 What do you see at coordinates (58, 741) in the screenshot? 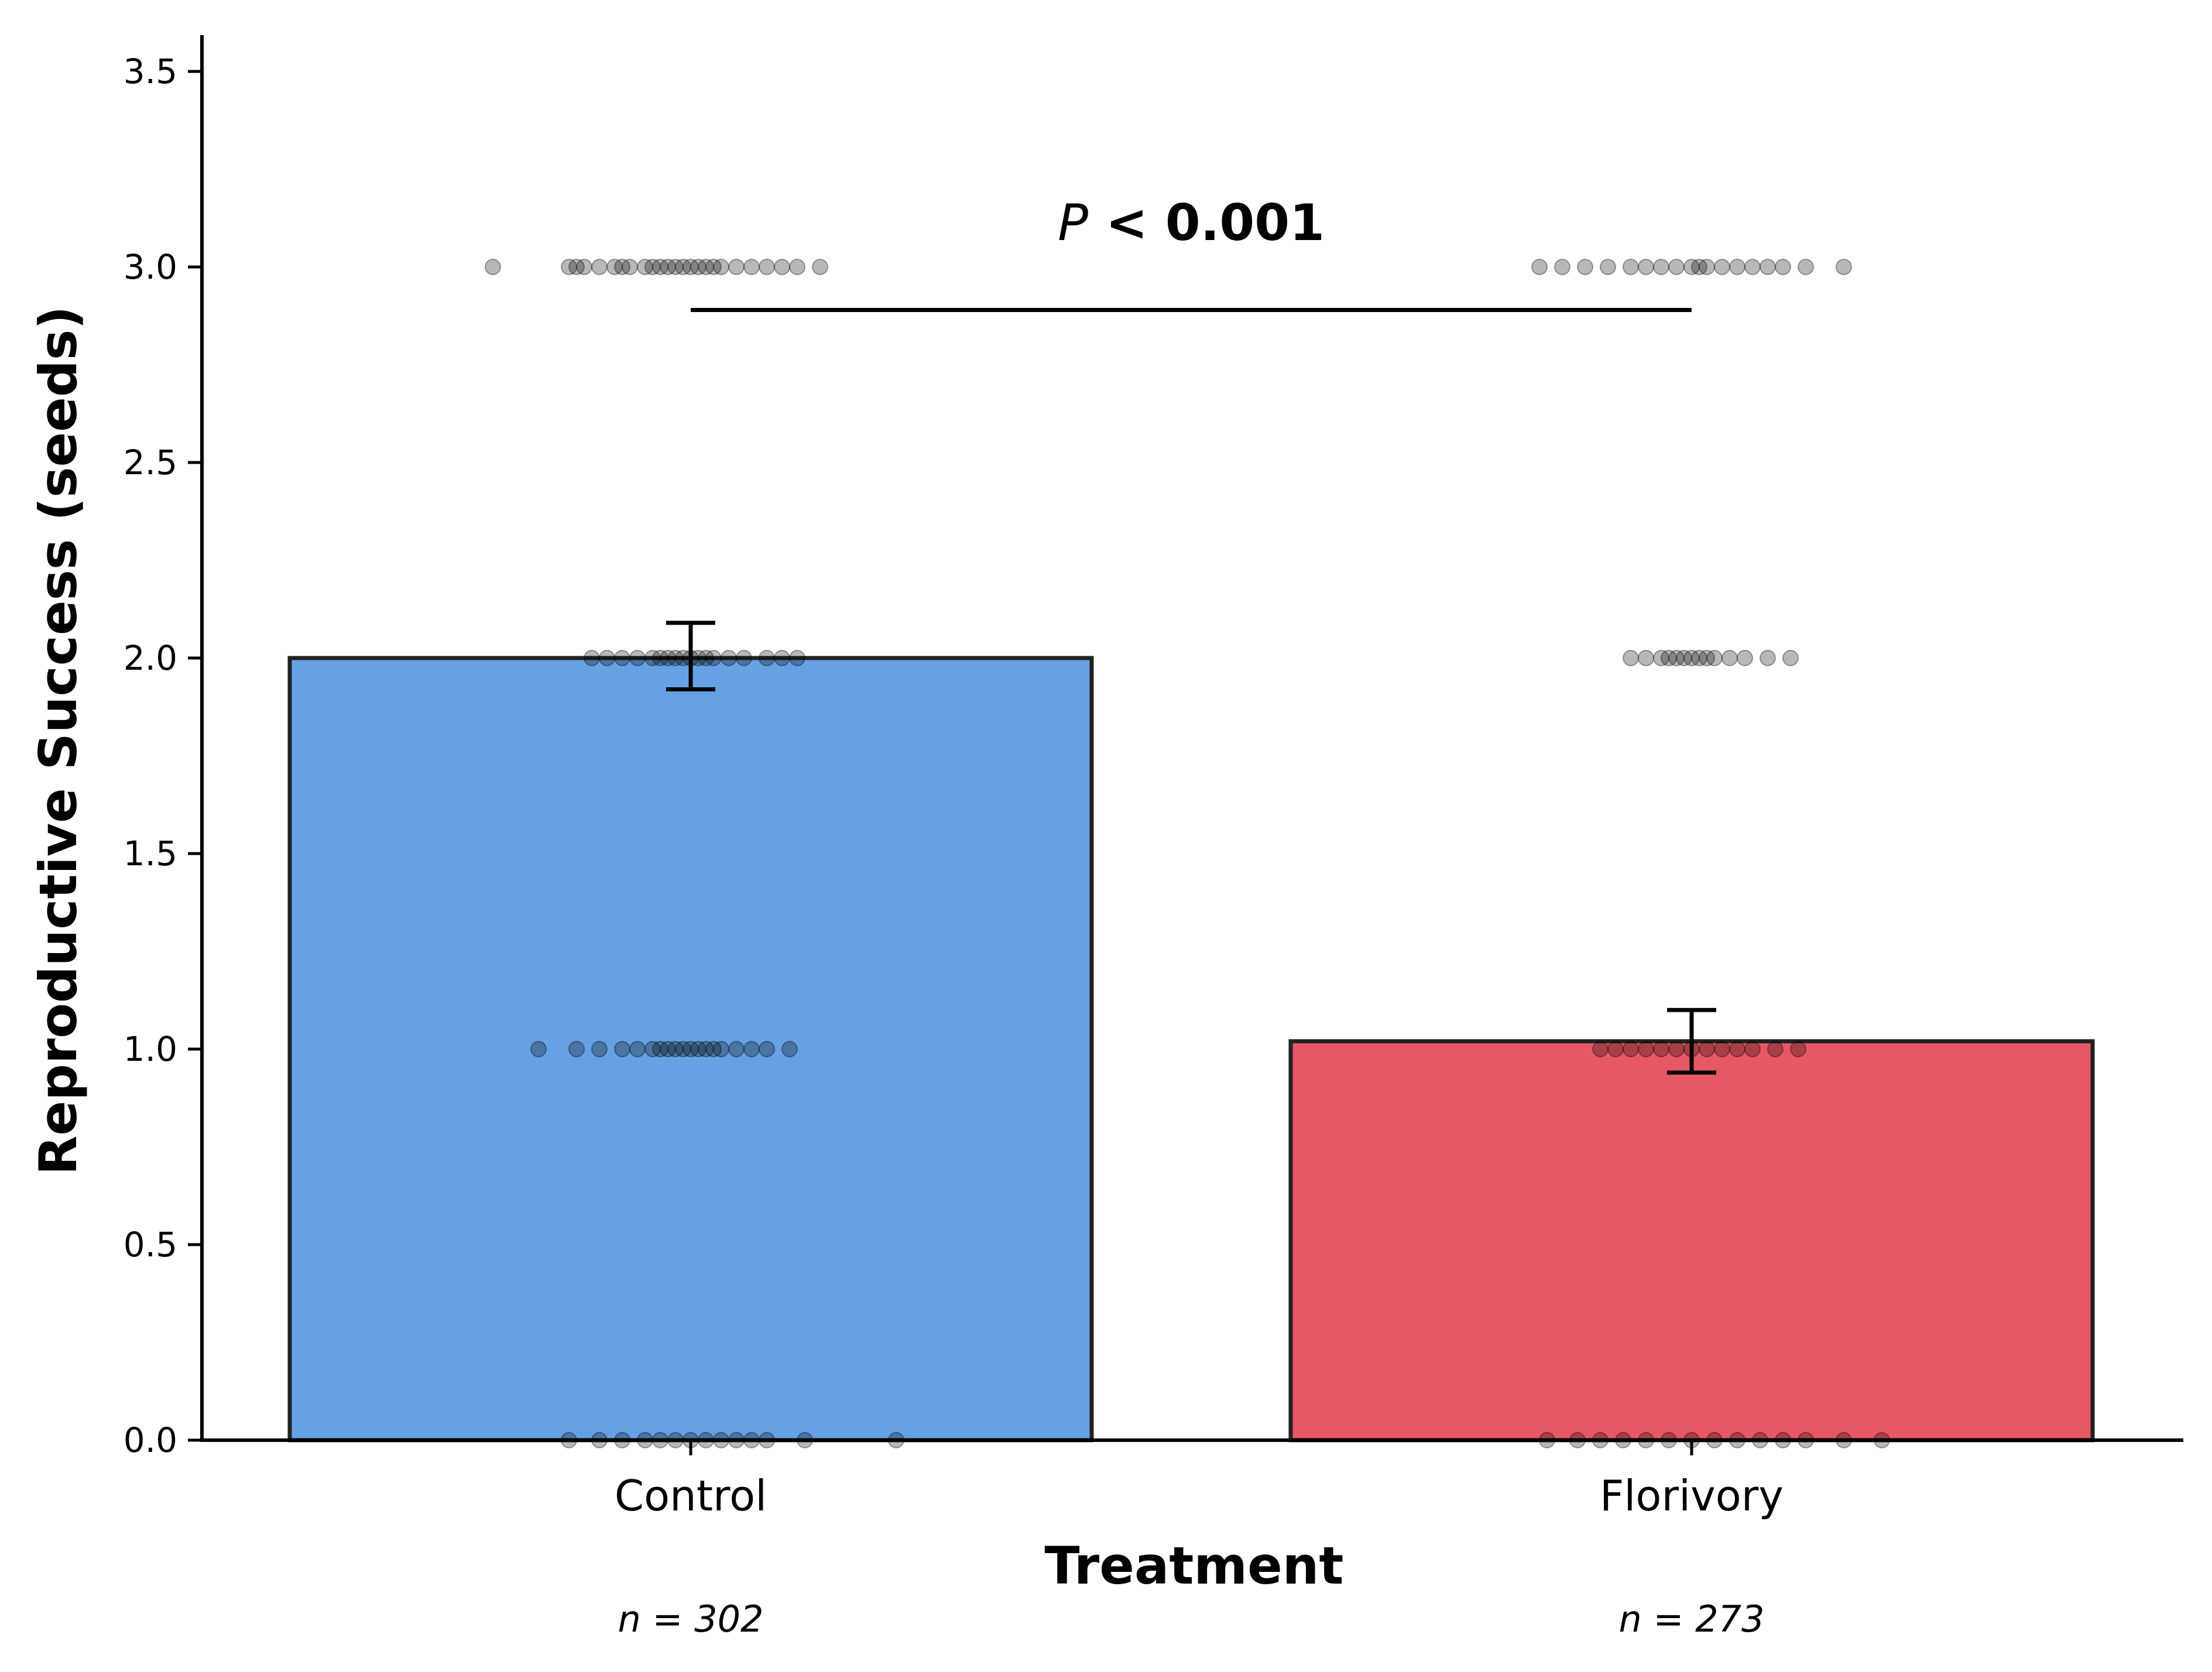
I see `y-axis-title: Reproductive Success (seeds)` at bounding box center [58, 741].